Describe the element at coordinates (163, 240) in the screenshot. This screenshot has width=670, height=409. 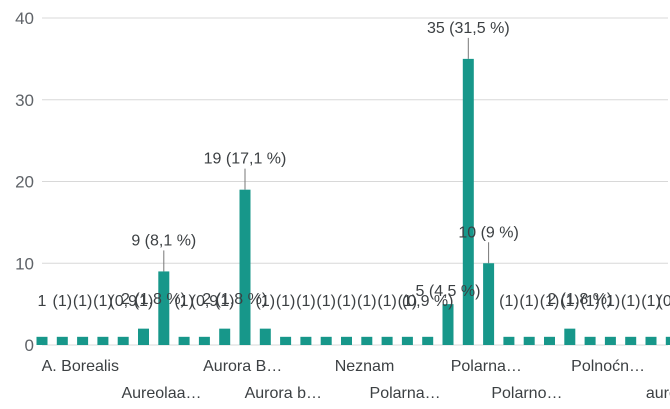
I see `data-label: 9 (8,1 %)` at that location.